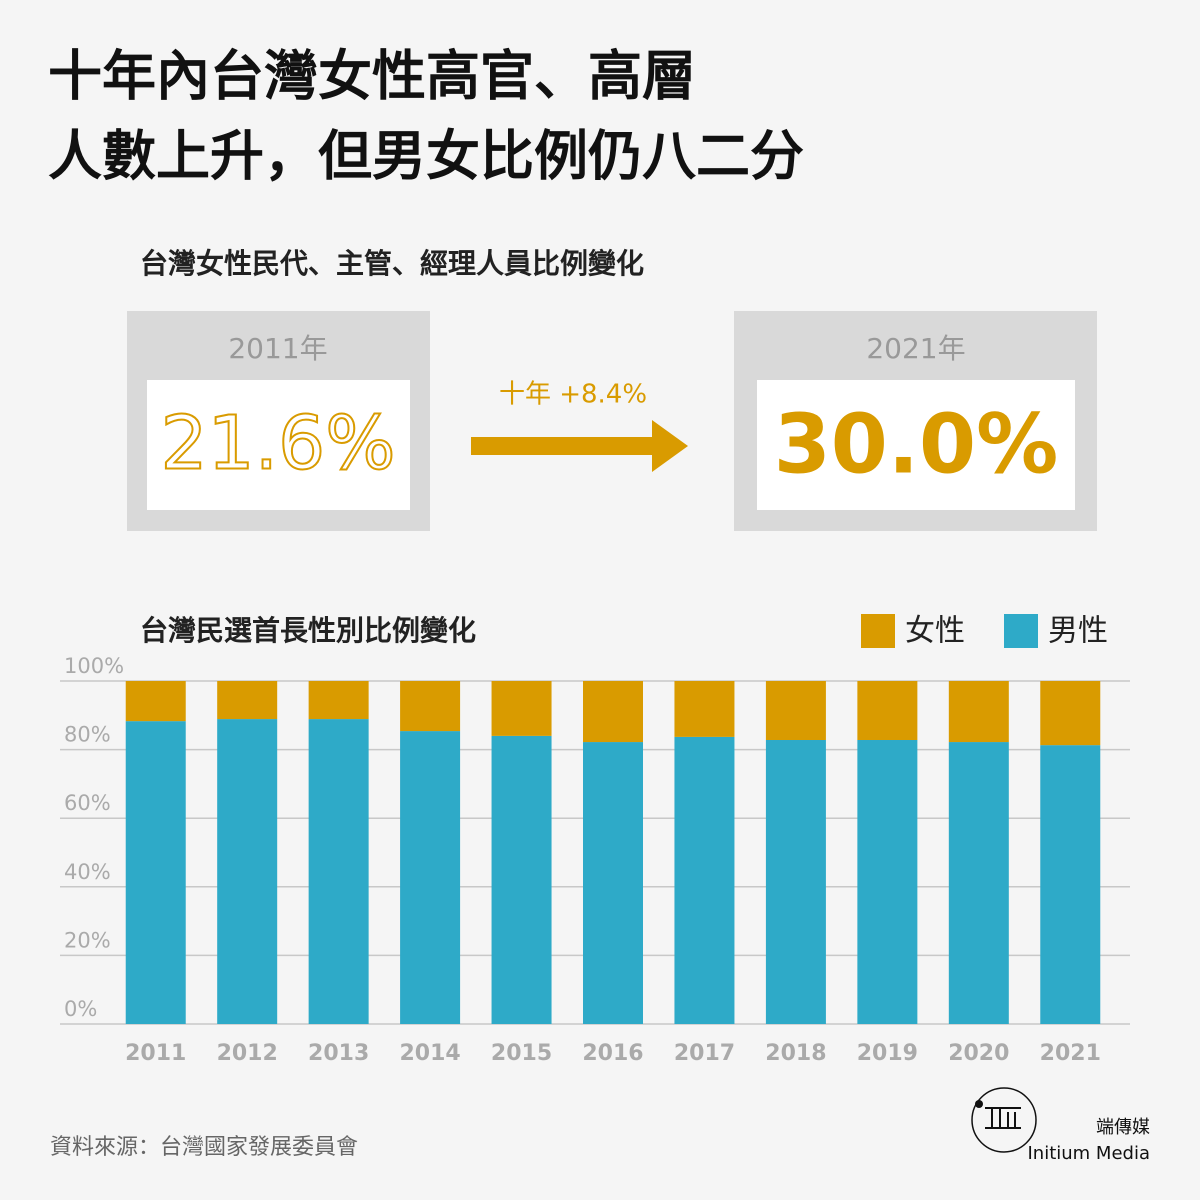 The image size is (1200, 1200). I want to click on y-tick-label: 0%, so click(80, 1009).